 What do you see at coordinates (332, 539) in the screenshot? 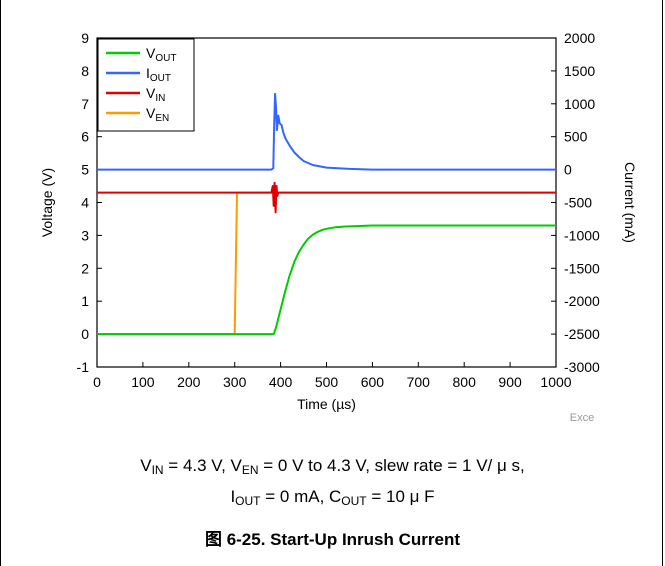
I see `figure-caption: 图 6-25. Start-Up Inrush Current` at bounding box center [332, 539].